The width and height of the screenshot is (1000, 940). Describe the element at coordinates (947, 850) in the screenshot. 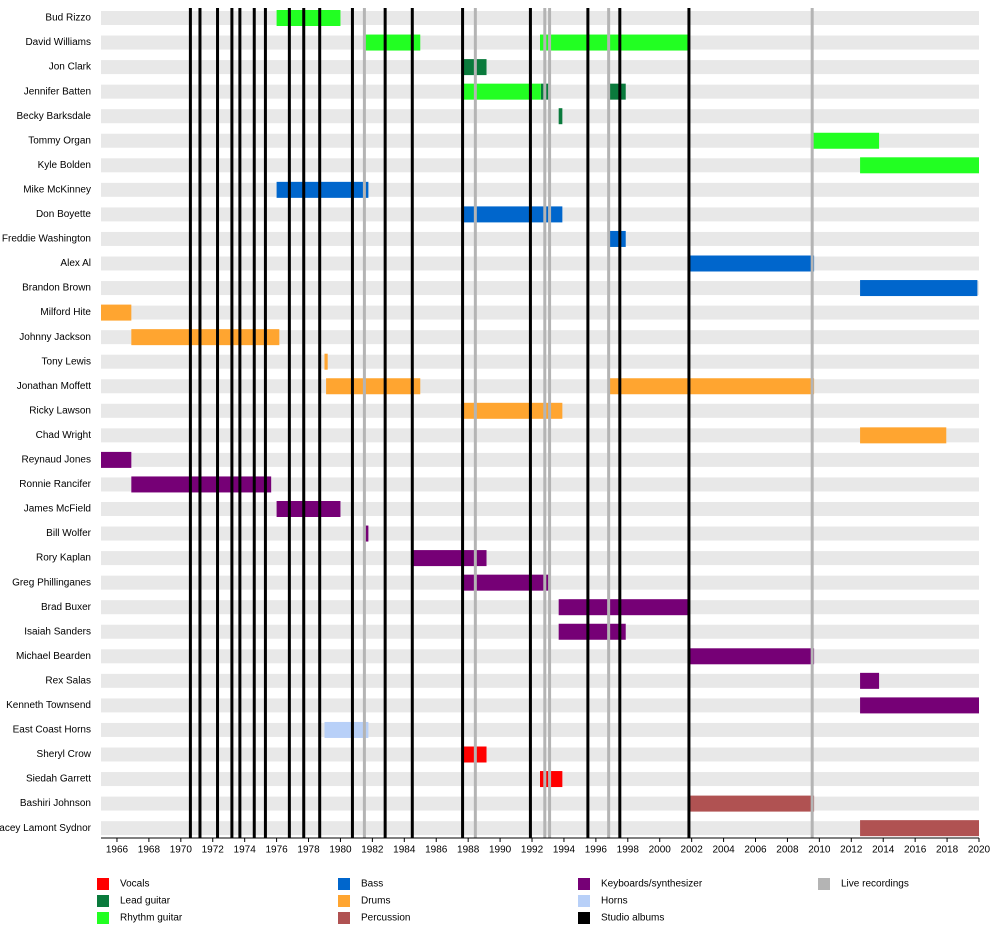

I see `x-tick-label: 2018` at that location.